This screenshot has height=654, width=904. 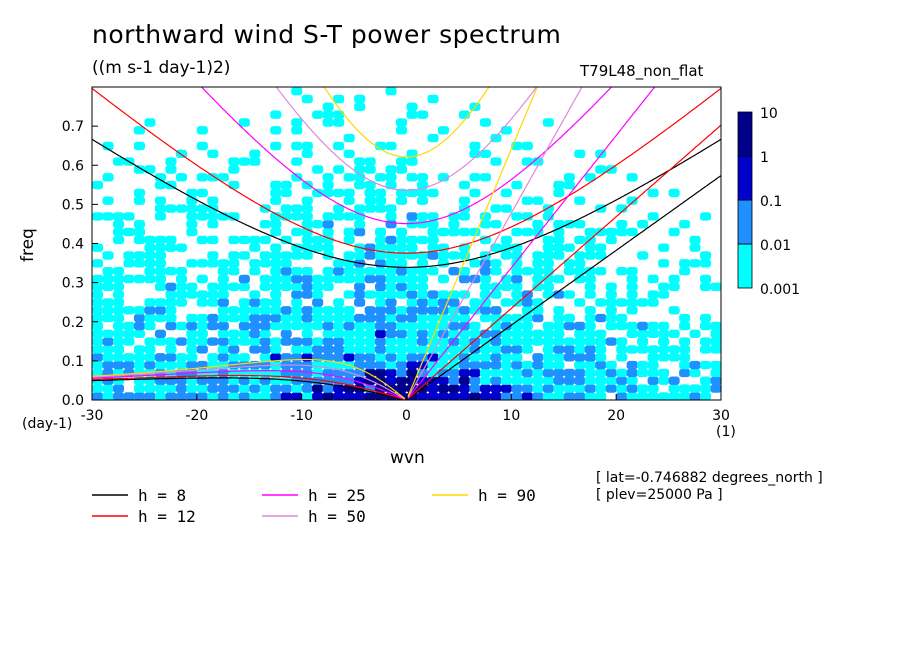 I want to click on colorbar-swatch, so click(x=745, y=266).